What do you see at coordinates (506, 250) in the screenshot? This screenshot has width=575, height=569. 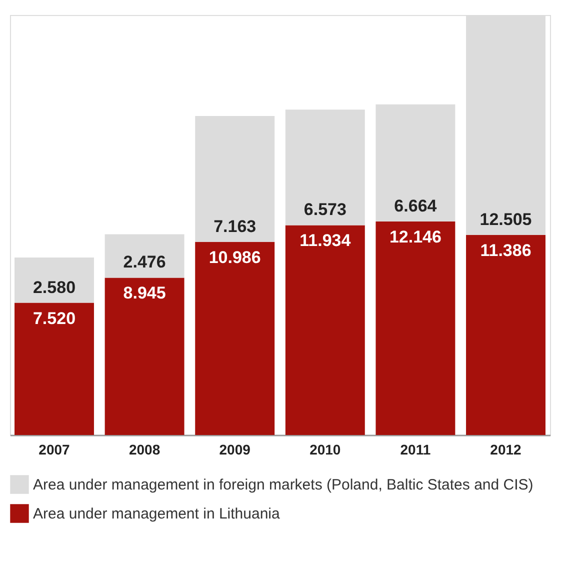 I see `data-label: 11.386` at bounding box center [506, 250].